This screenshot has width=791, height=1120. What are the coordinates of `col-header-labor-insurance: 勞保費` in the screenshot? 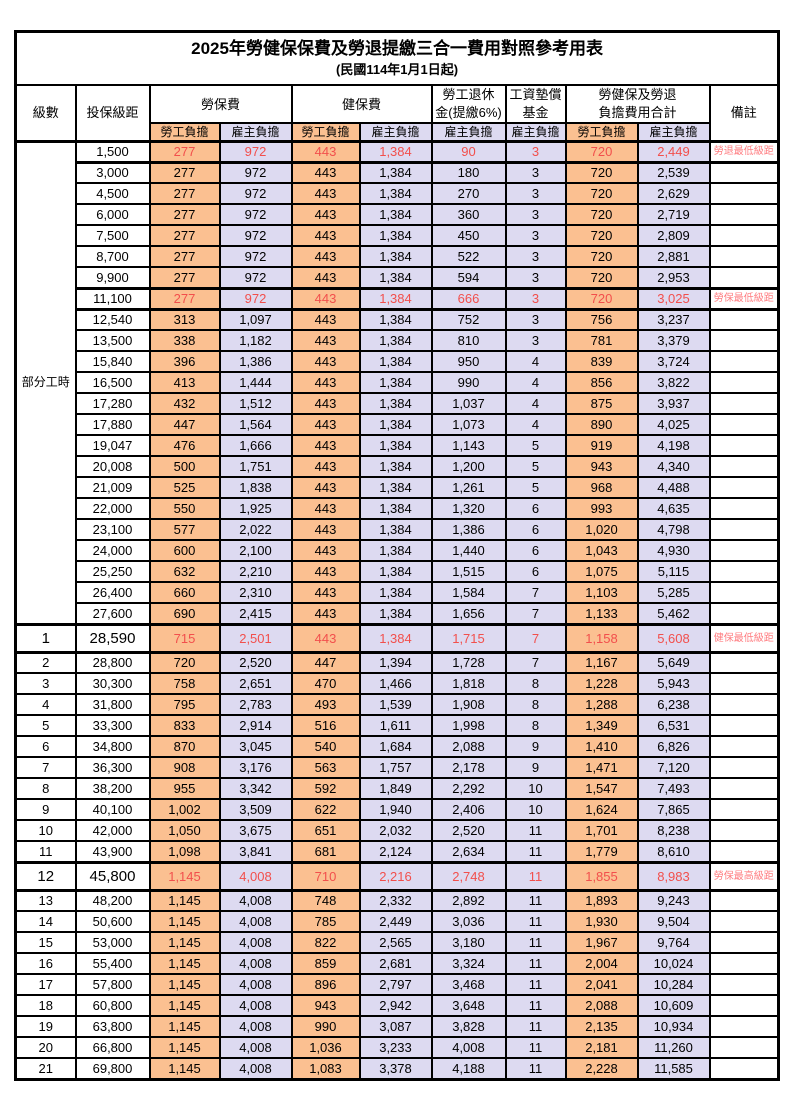 It's located at (220, 104).